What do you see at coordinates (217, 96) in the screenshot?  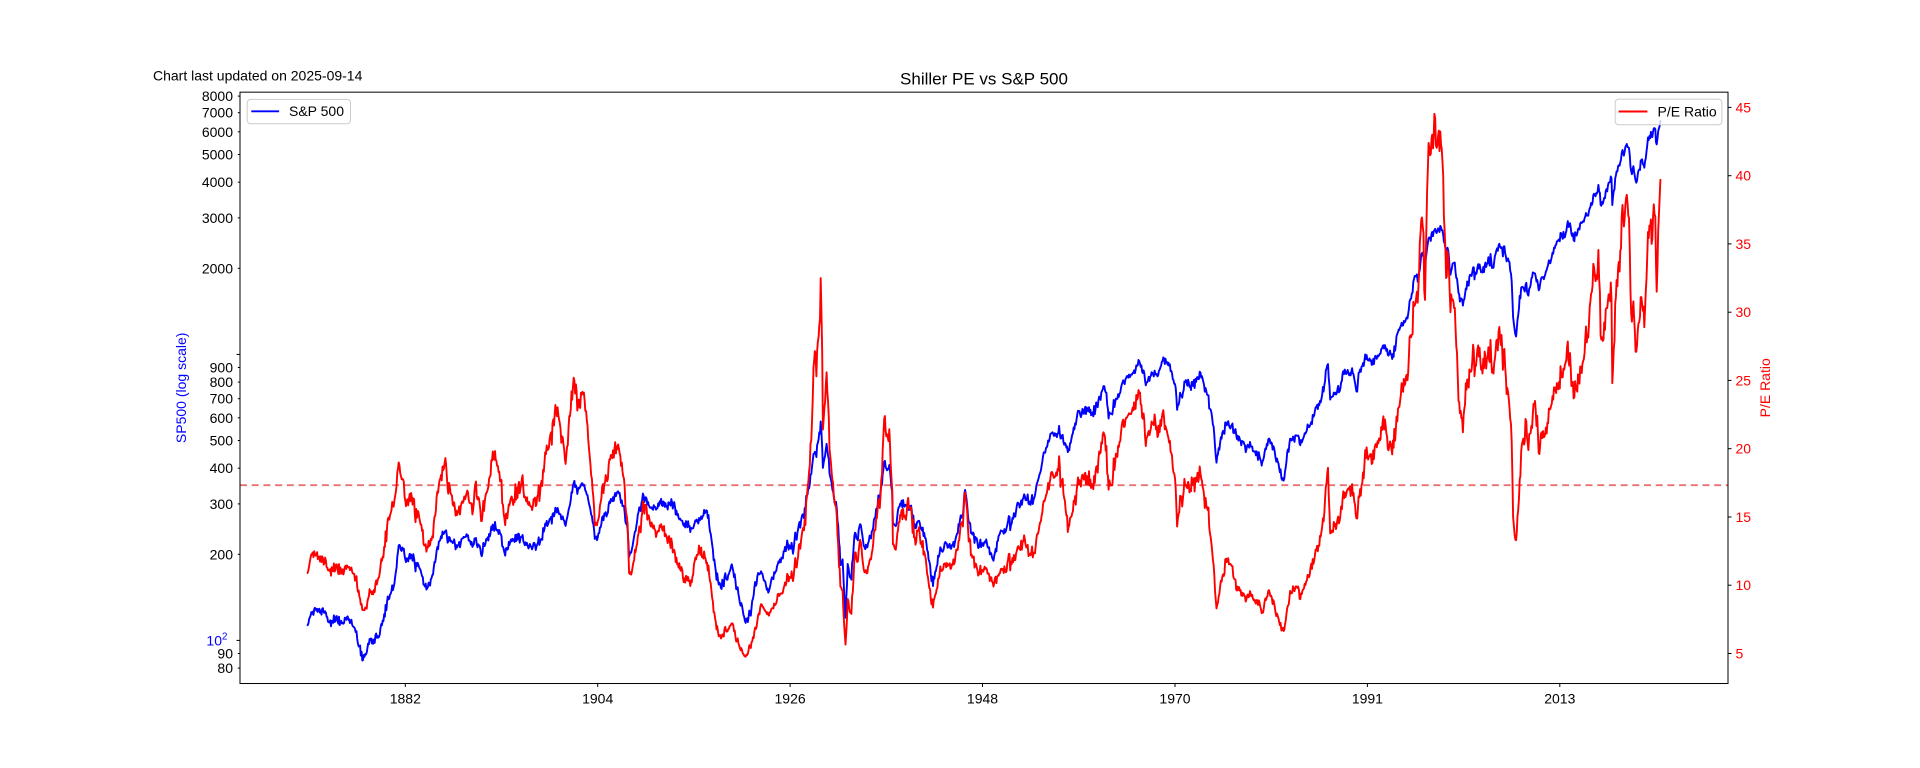 I see `svg-text: 8000` at bounding box center [217, 96].